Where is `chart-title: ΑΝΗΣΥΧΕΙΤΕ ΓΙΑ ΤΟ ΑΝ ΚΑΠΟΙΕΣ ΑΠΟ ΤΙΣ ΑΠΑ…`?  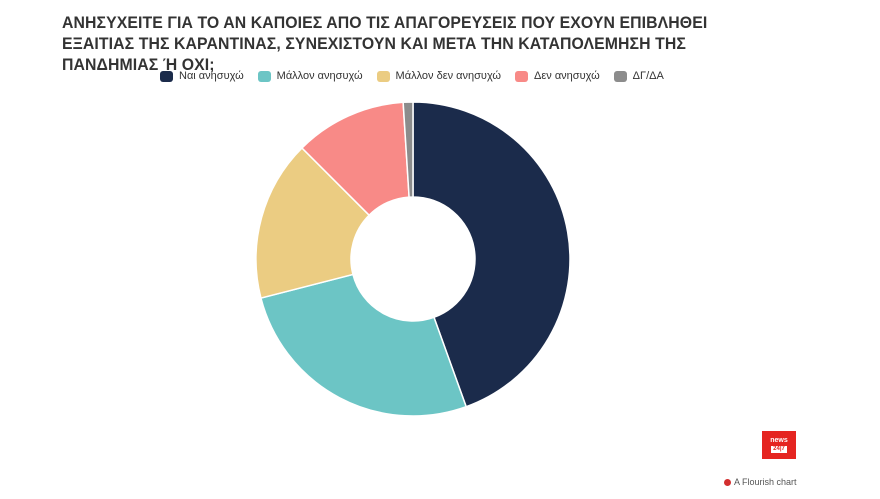 chart-title: ΑΝΗΣΥΧΕΙΤΕ ΓΙΑ ΤΟ ΑΝ ΚΑΠΟΙΕΣ ΑΠΟ ΤΙΣ ΑΠΑ… is located at coordinates (385, 43).